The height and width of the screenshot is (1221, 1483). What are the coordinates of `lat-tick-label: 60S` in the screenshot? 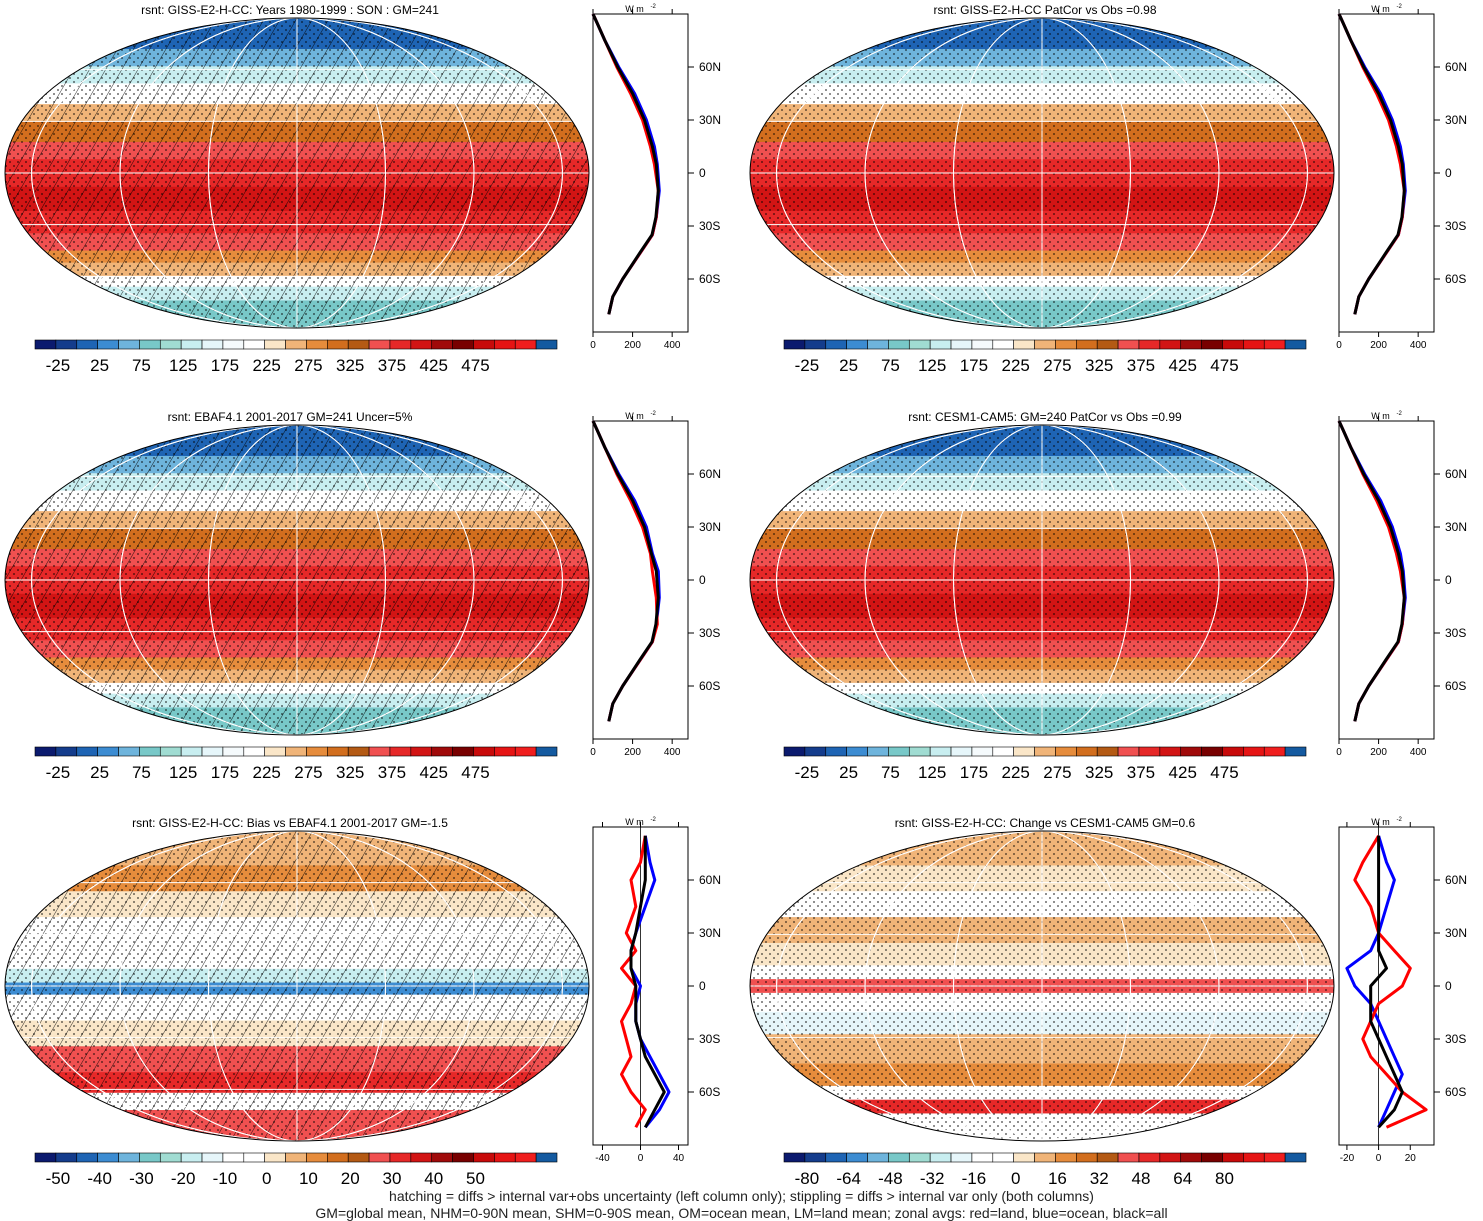 It's located at (1455, 279).